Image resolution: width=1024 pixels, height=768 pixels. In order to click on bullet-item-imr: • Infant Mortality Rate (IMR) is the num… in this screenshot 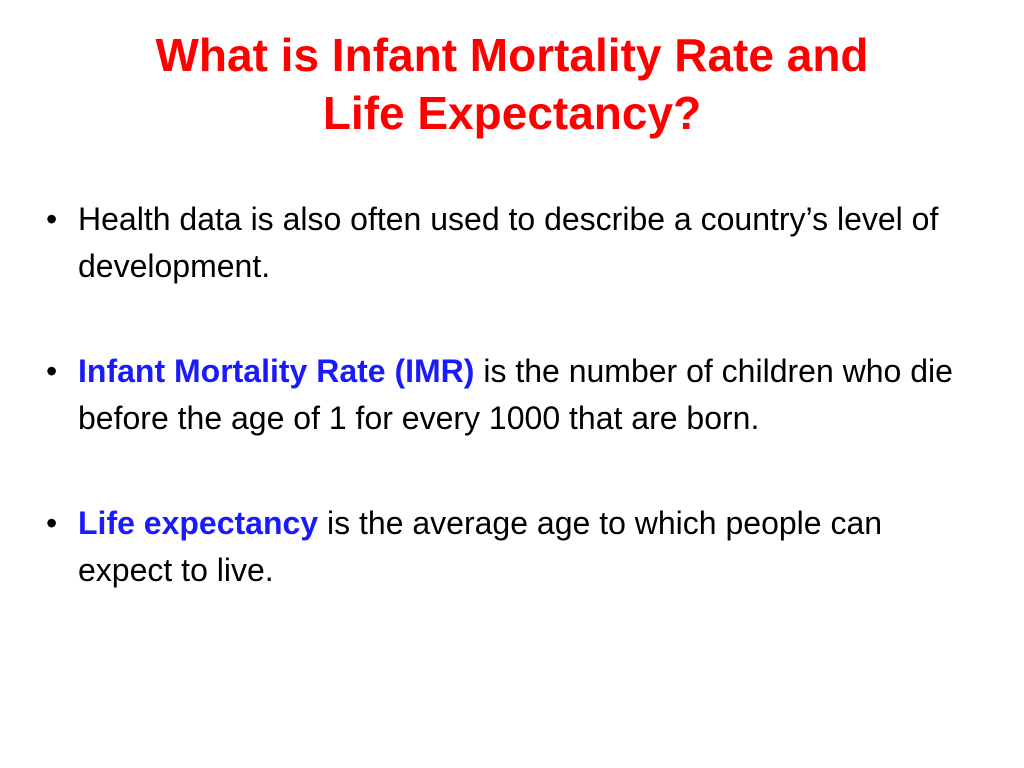, I will do `click(509, 395)`.